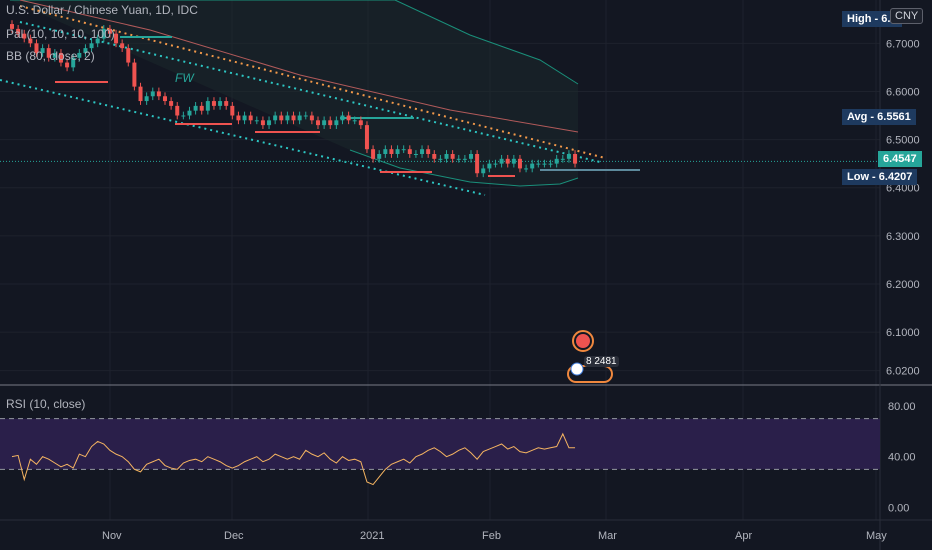 This screenshot has width=932, height=550. Describe the element at coordinates (293, 459) in the screenshot. I see `rsi-line` at that location.